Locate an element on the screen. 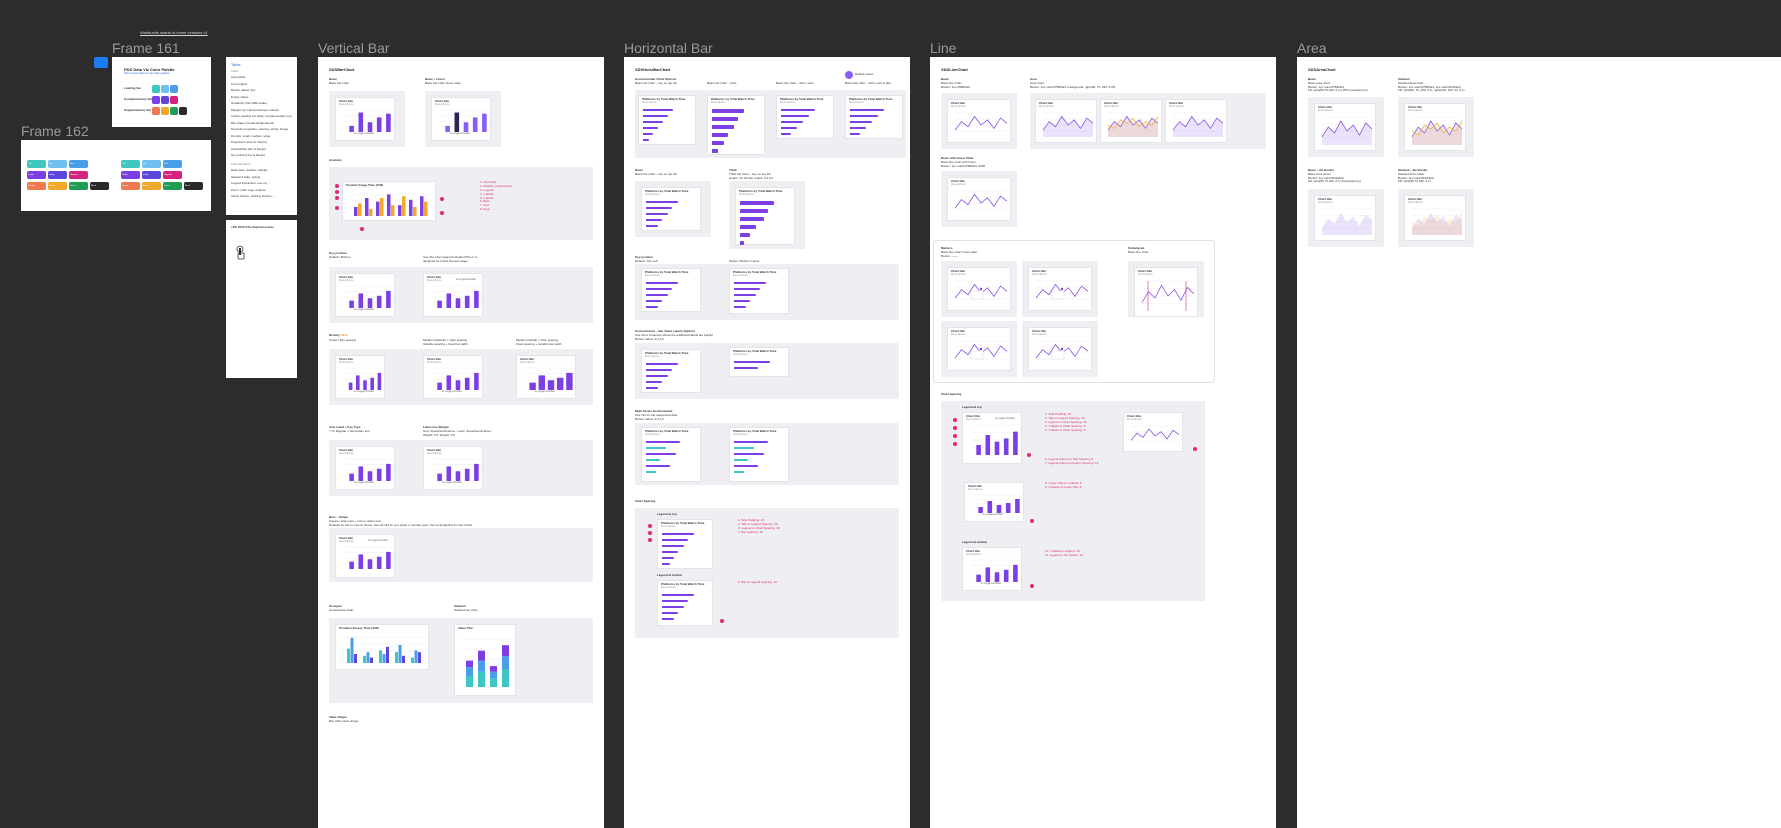 This screenshot has width=1781, height=828. hbar-spacing-card-1: Platforms by Total Watch Time Description is located at coordinates (685, 544).